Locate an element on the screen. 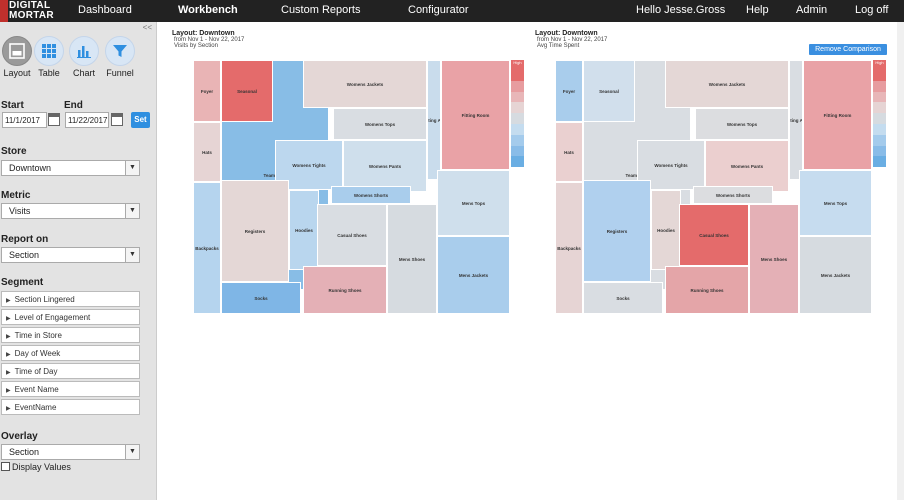 This screenshot has height=500, width=904. left-panel-title: Layout: Downtown is located at coordinates (203, 33).